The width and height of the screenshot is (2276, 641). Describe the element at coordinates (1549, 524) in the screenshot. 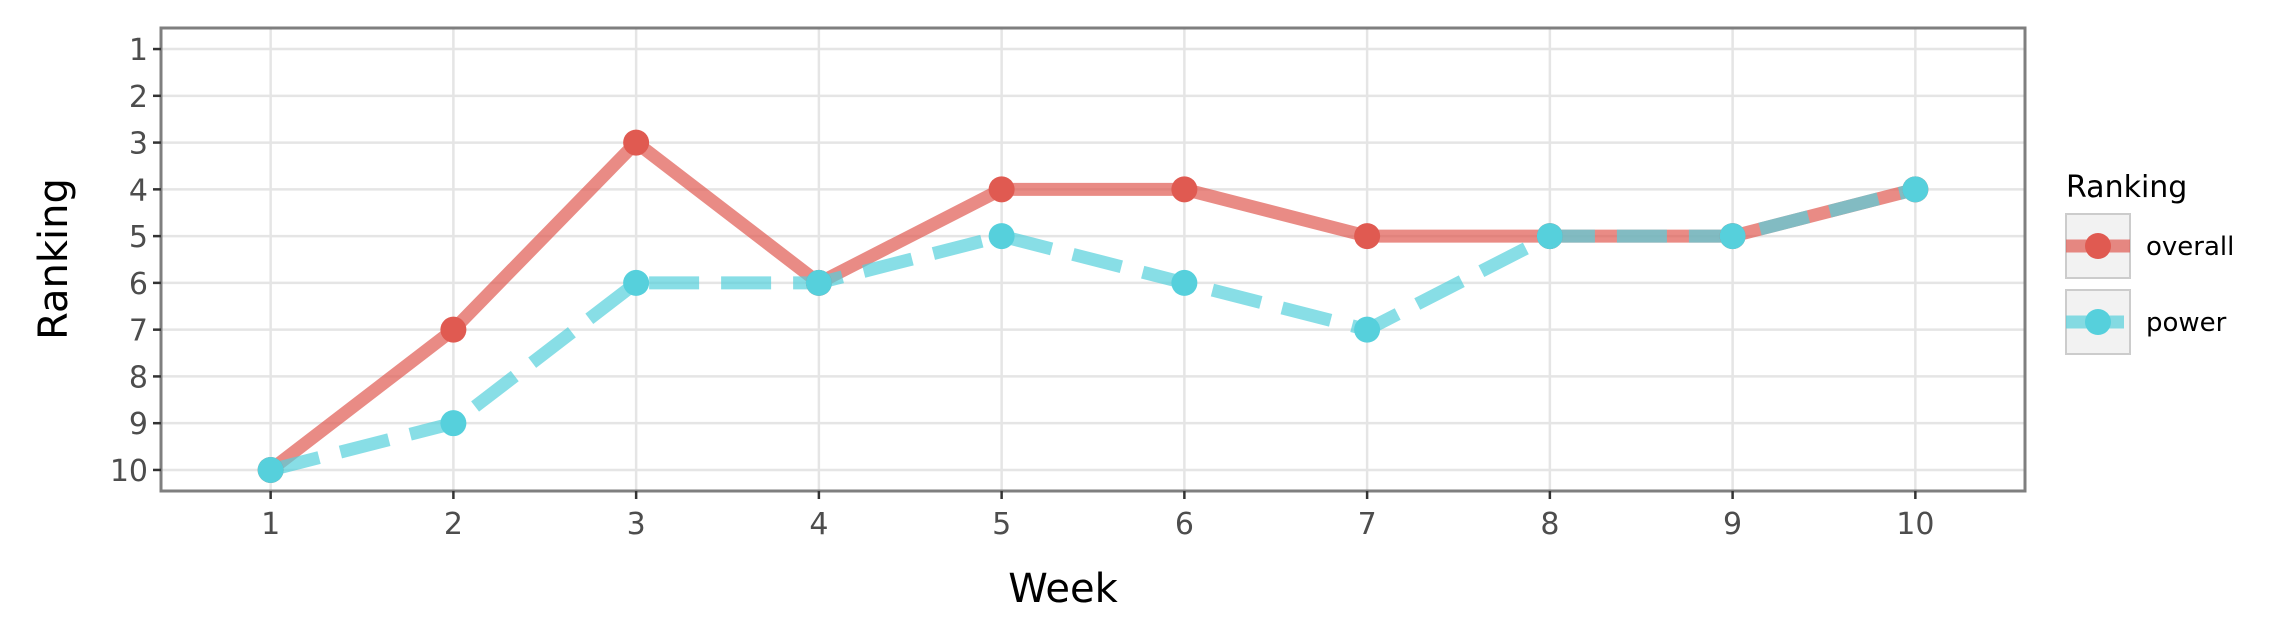

I see `x-tick-label: 8` at that location.